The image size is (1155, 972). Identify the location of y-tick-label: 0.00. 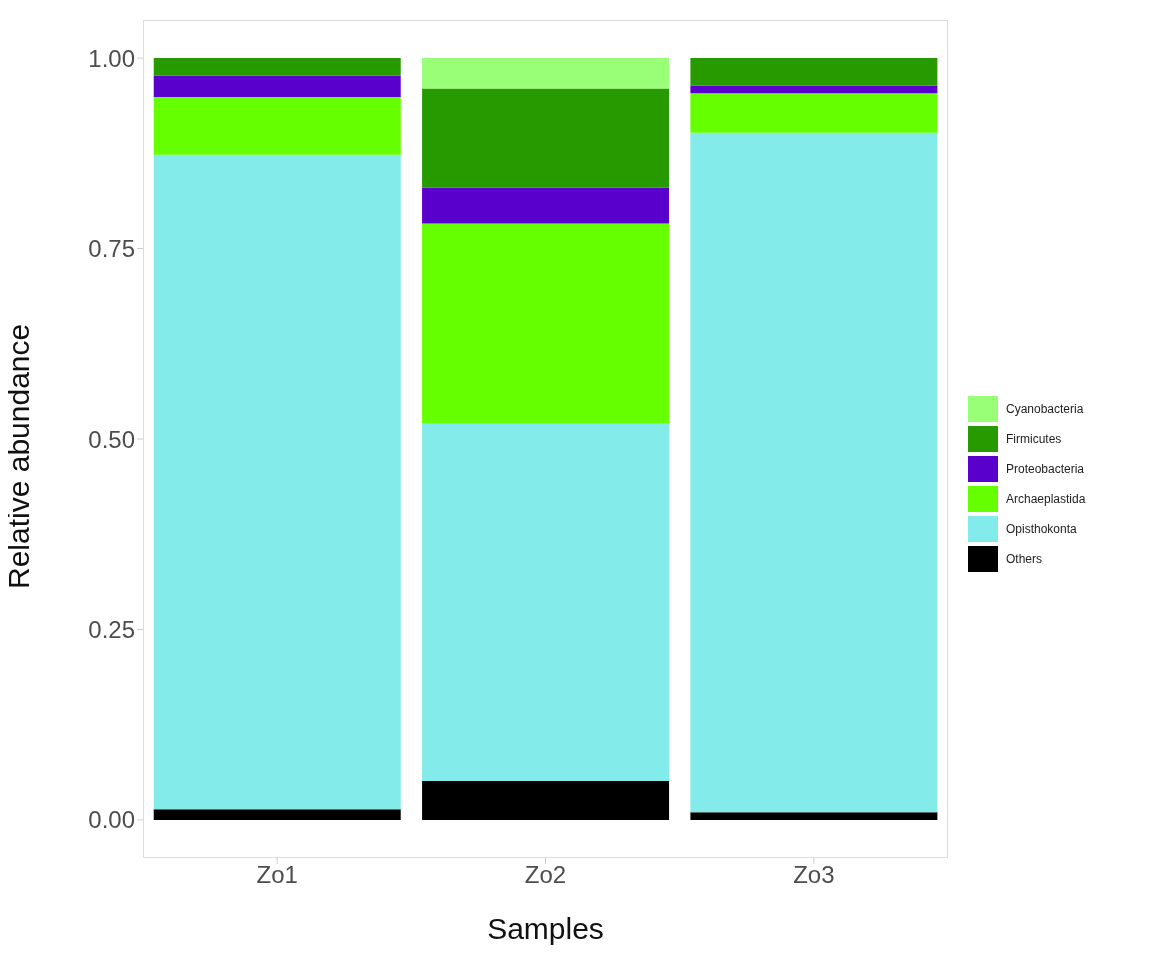
(111, 820).